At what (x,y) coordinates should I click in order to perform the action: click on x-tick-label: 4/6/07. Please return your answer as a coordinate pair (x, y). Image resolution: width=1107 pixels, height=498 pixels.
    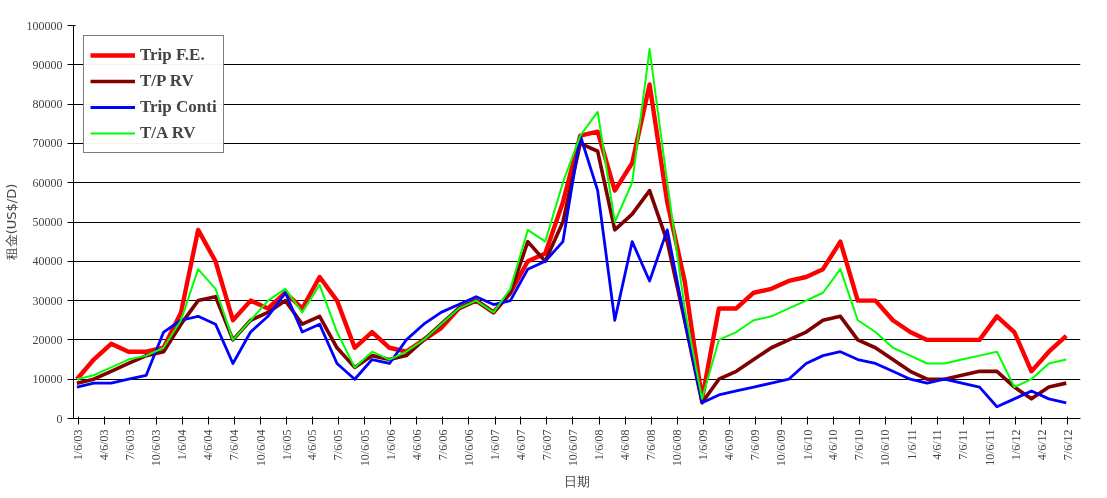
    Looking at the image, I should click on (520, 445).